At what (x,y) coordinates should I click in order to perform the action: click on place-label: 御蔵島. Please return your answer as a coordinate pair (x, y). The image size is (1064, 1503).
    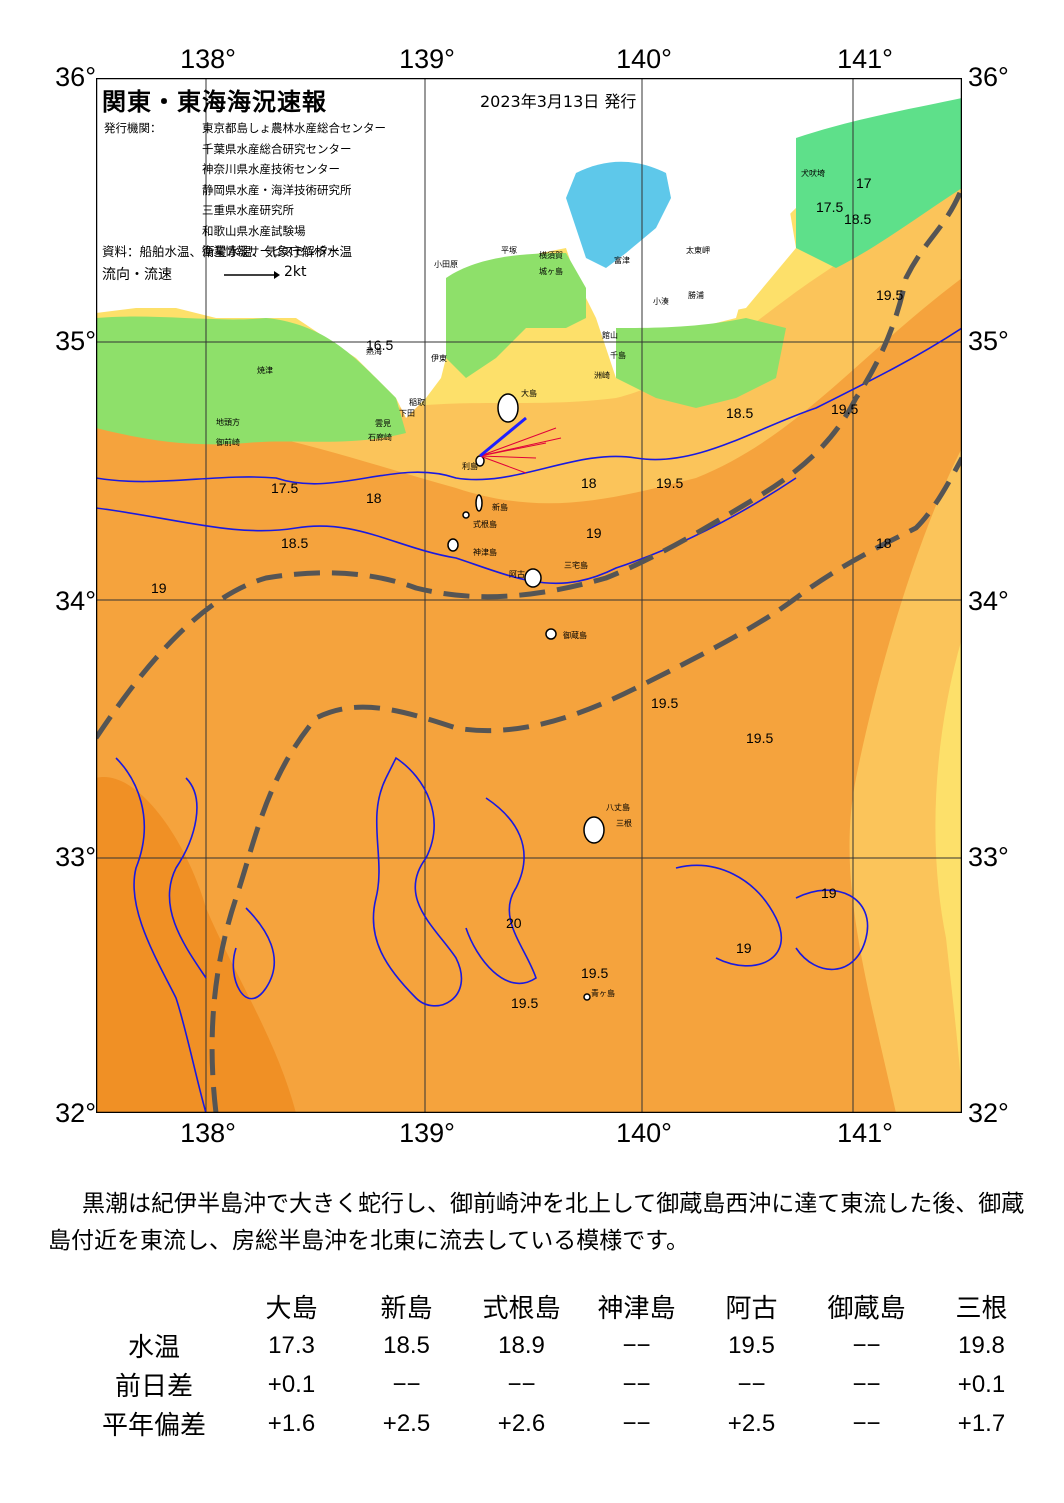
    Looking at the image, I should click on (575, 635).